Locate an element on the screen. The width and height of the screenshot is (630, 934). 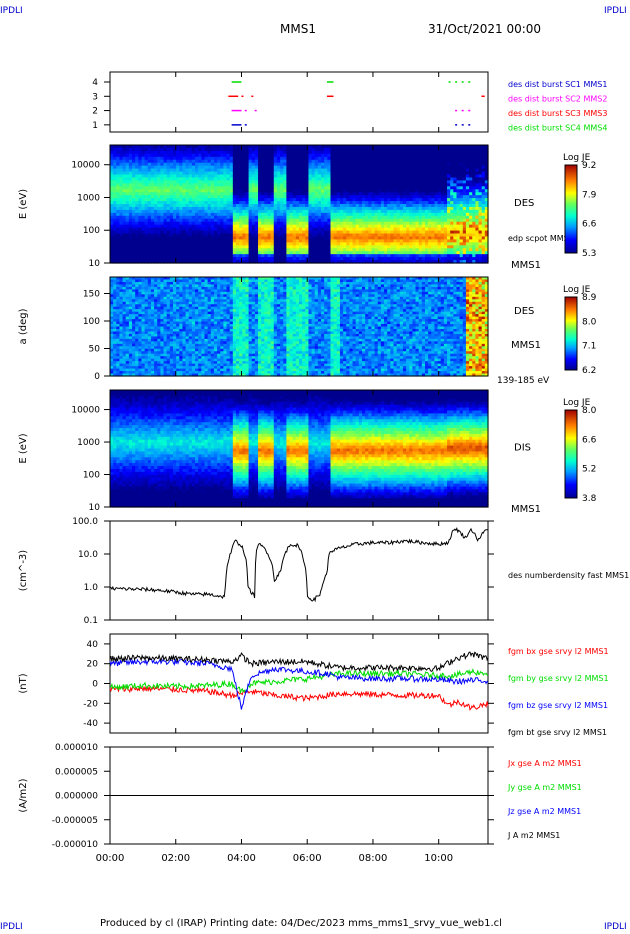
y-tick-label: 4 is located at coordinates (95, 83).